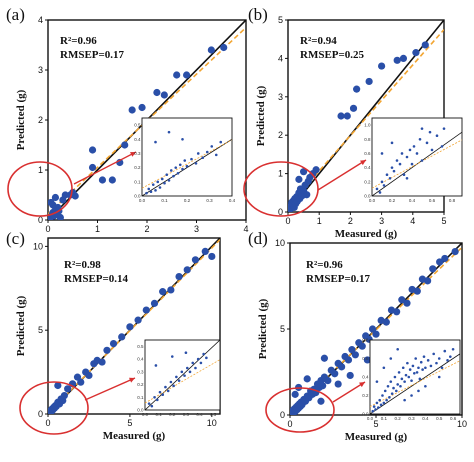 The height and width of the screenshot is (462, 474). I want to click on inset-y-tick-label: 0.0, so click(140, 410).